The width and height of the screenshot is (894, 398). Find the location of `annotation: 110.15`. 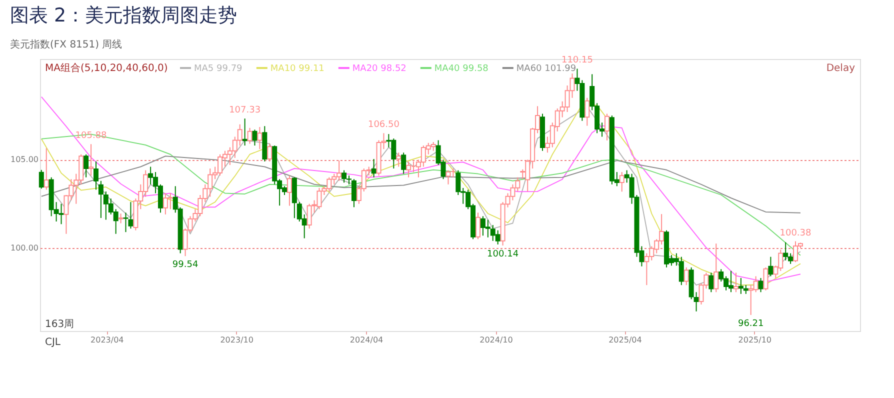

annotation: 110.15 is located at coordinates (577, 61).